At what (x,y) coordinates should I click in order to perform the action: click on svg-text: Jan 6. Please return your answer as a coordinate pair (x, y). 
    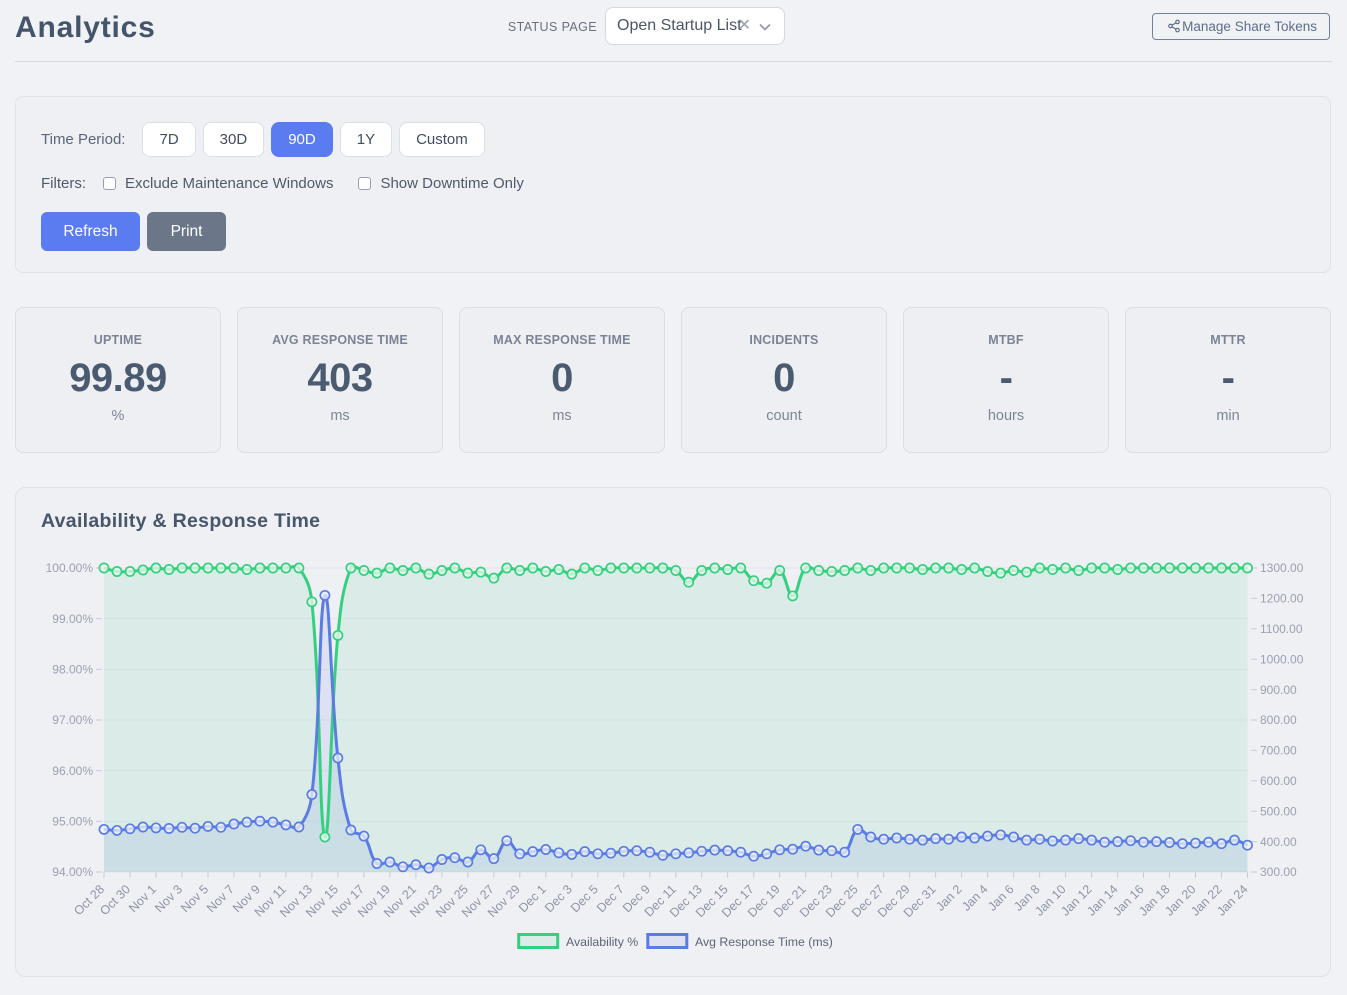
    Looking at the image, I should click on (1001, 898).